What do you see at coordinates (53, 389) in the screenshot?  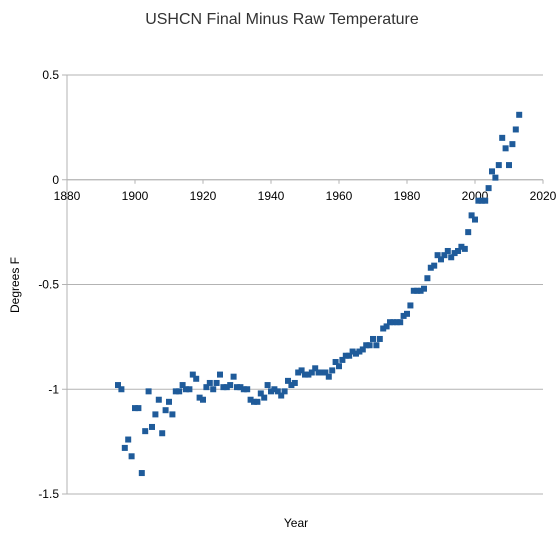 I see `y-tick-label: -1` at bounding box center [53, 389].